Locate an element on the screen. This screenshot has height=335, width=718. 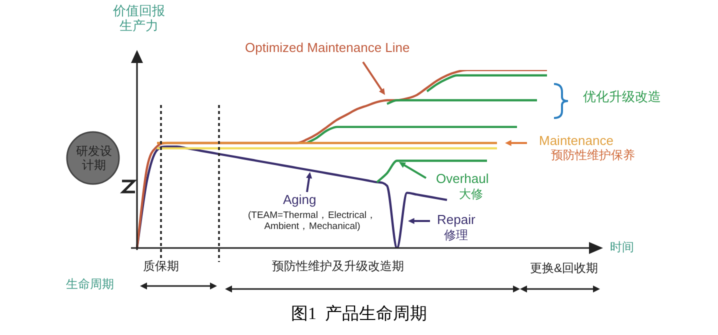
annotation: 优化升级改造 is located at coordinates (622, 97).